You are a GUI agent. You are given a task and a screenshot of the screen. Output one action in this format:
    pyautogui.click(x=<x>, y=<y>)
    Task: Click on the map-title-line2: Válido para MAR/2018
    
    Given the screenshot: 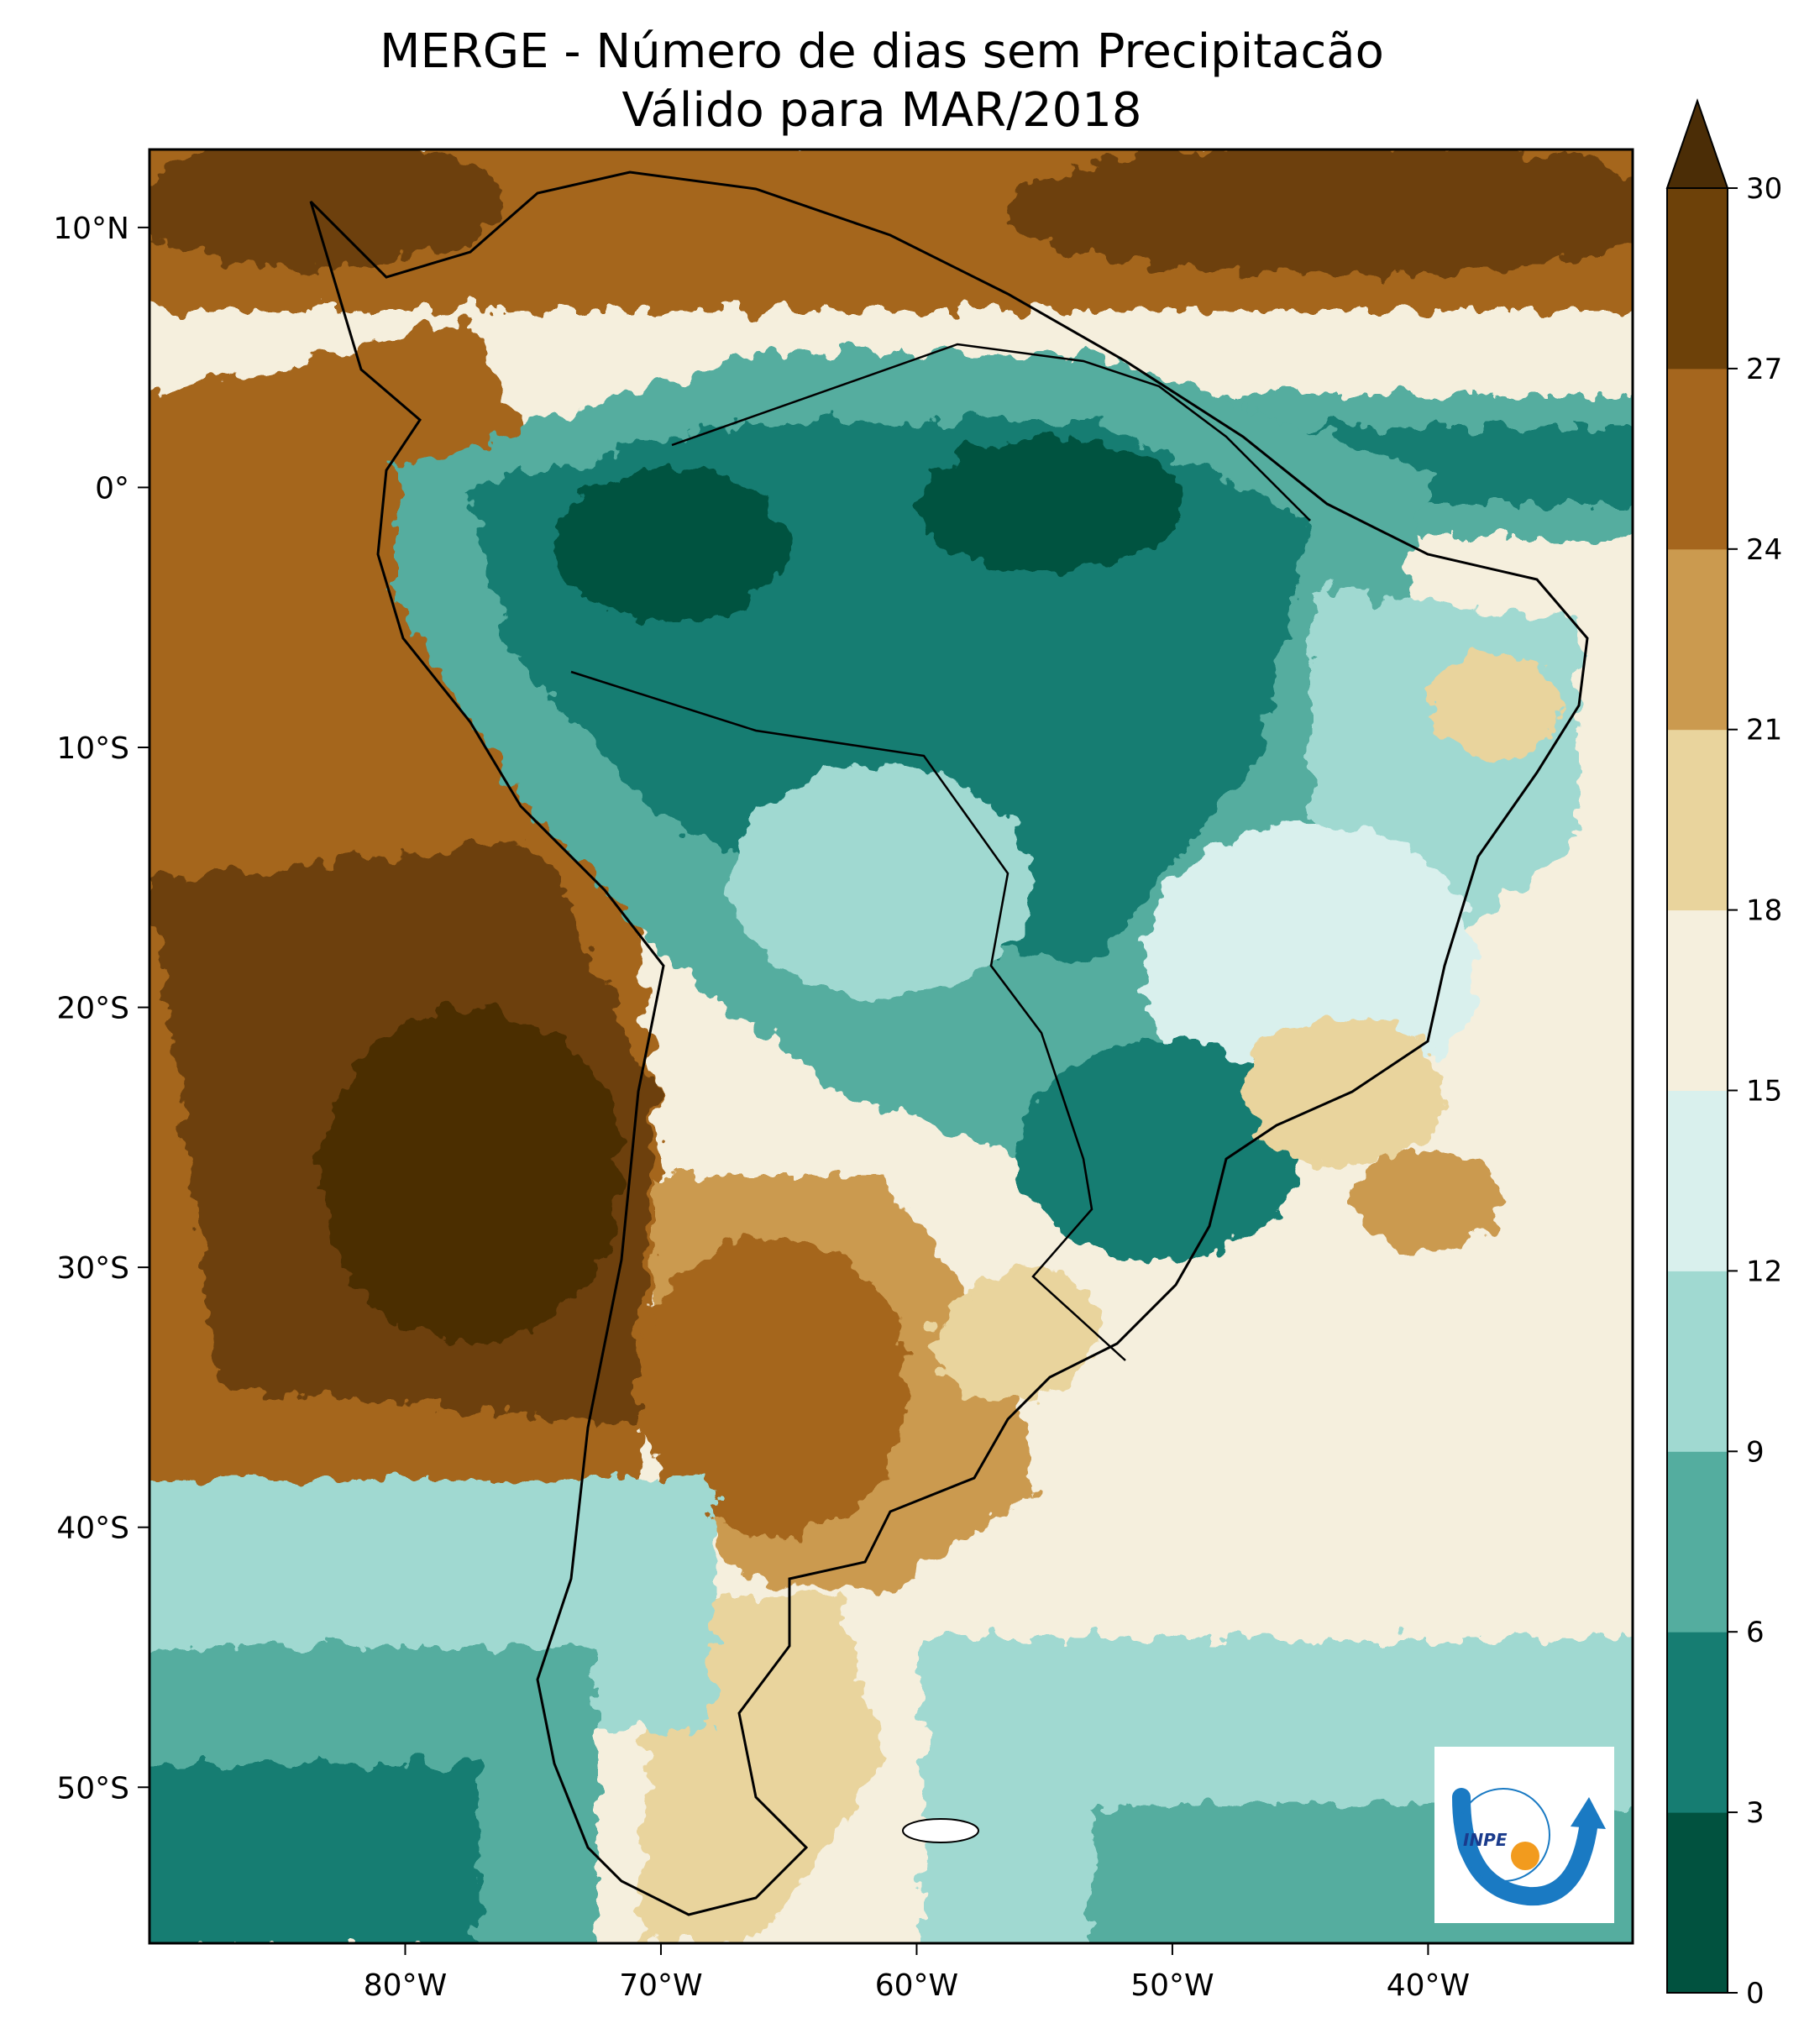 What is the action you would take?
    pyautogui.click(x=882, y=110)
    